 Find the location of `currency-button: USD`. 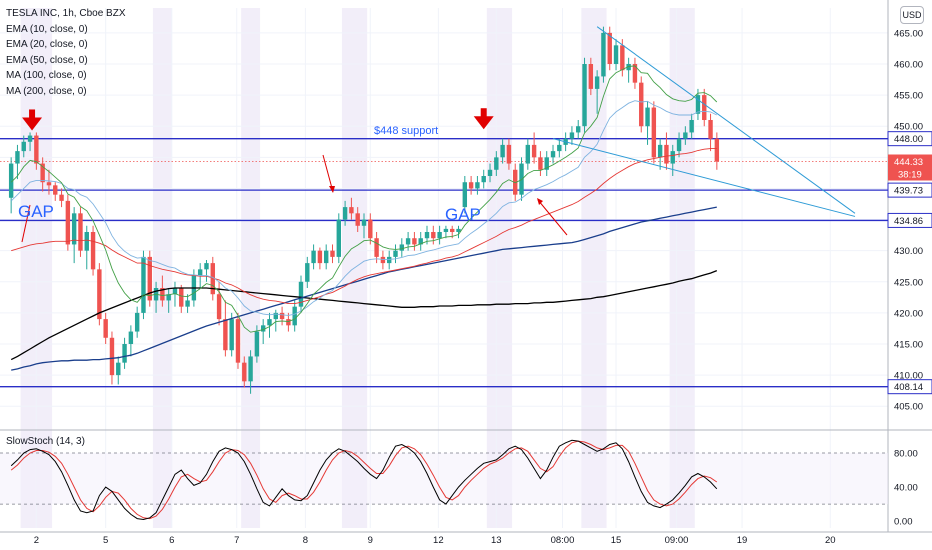

currency-button: USD is located at coordinates (912, 15).